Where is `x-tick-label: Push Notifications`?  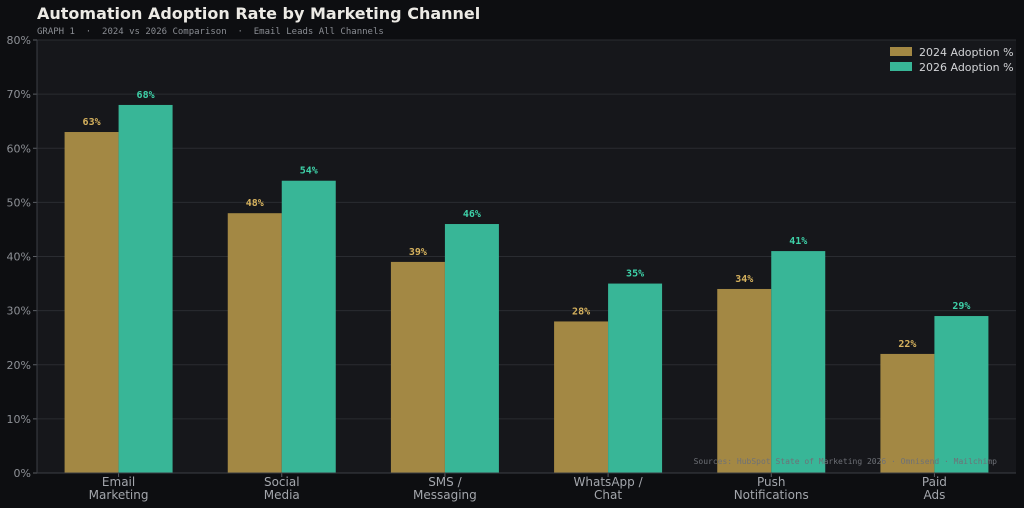
x-tick-label: Push Notifications is located at coordinates (771, 488).